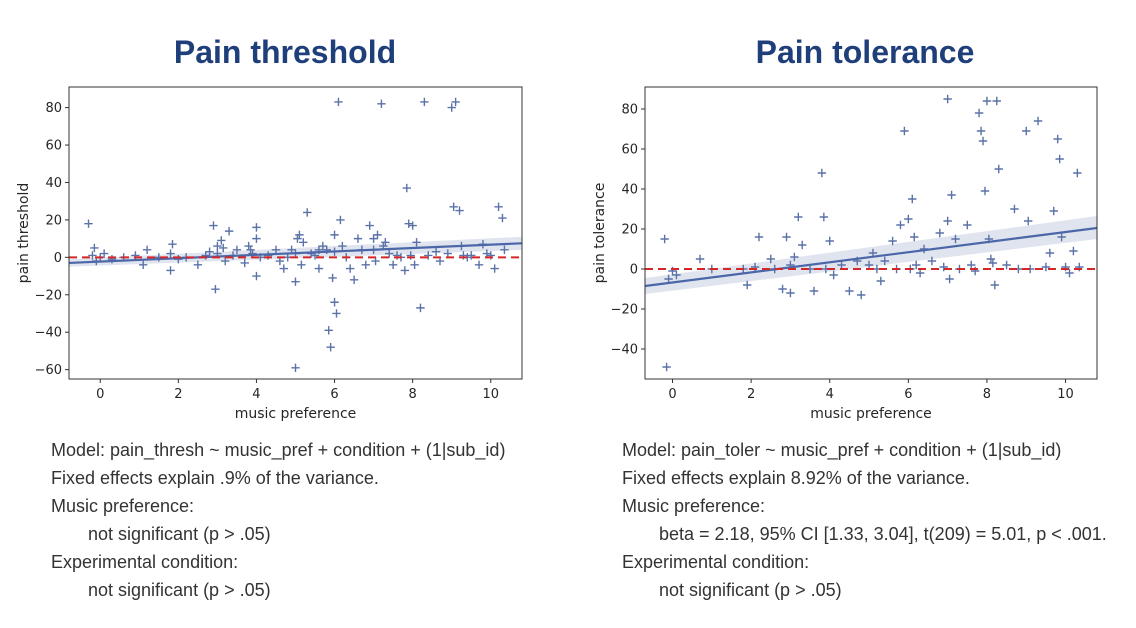 This screenshot has width=1136, height=628. I want to click on threshold-y-tick-label: 80, so click(53, 108).